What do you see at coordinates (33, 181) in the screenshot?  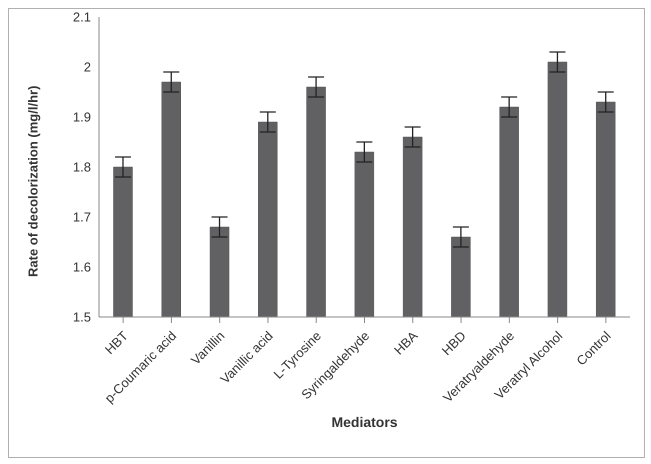 I see `y-axis-title: Rate of decolorization (mg/l/hr)` at bounding box center [33, 181].